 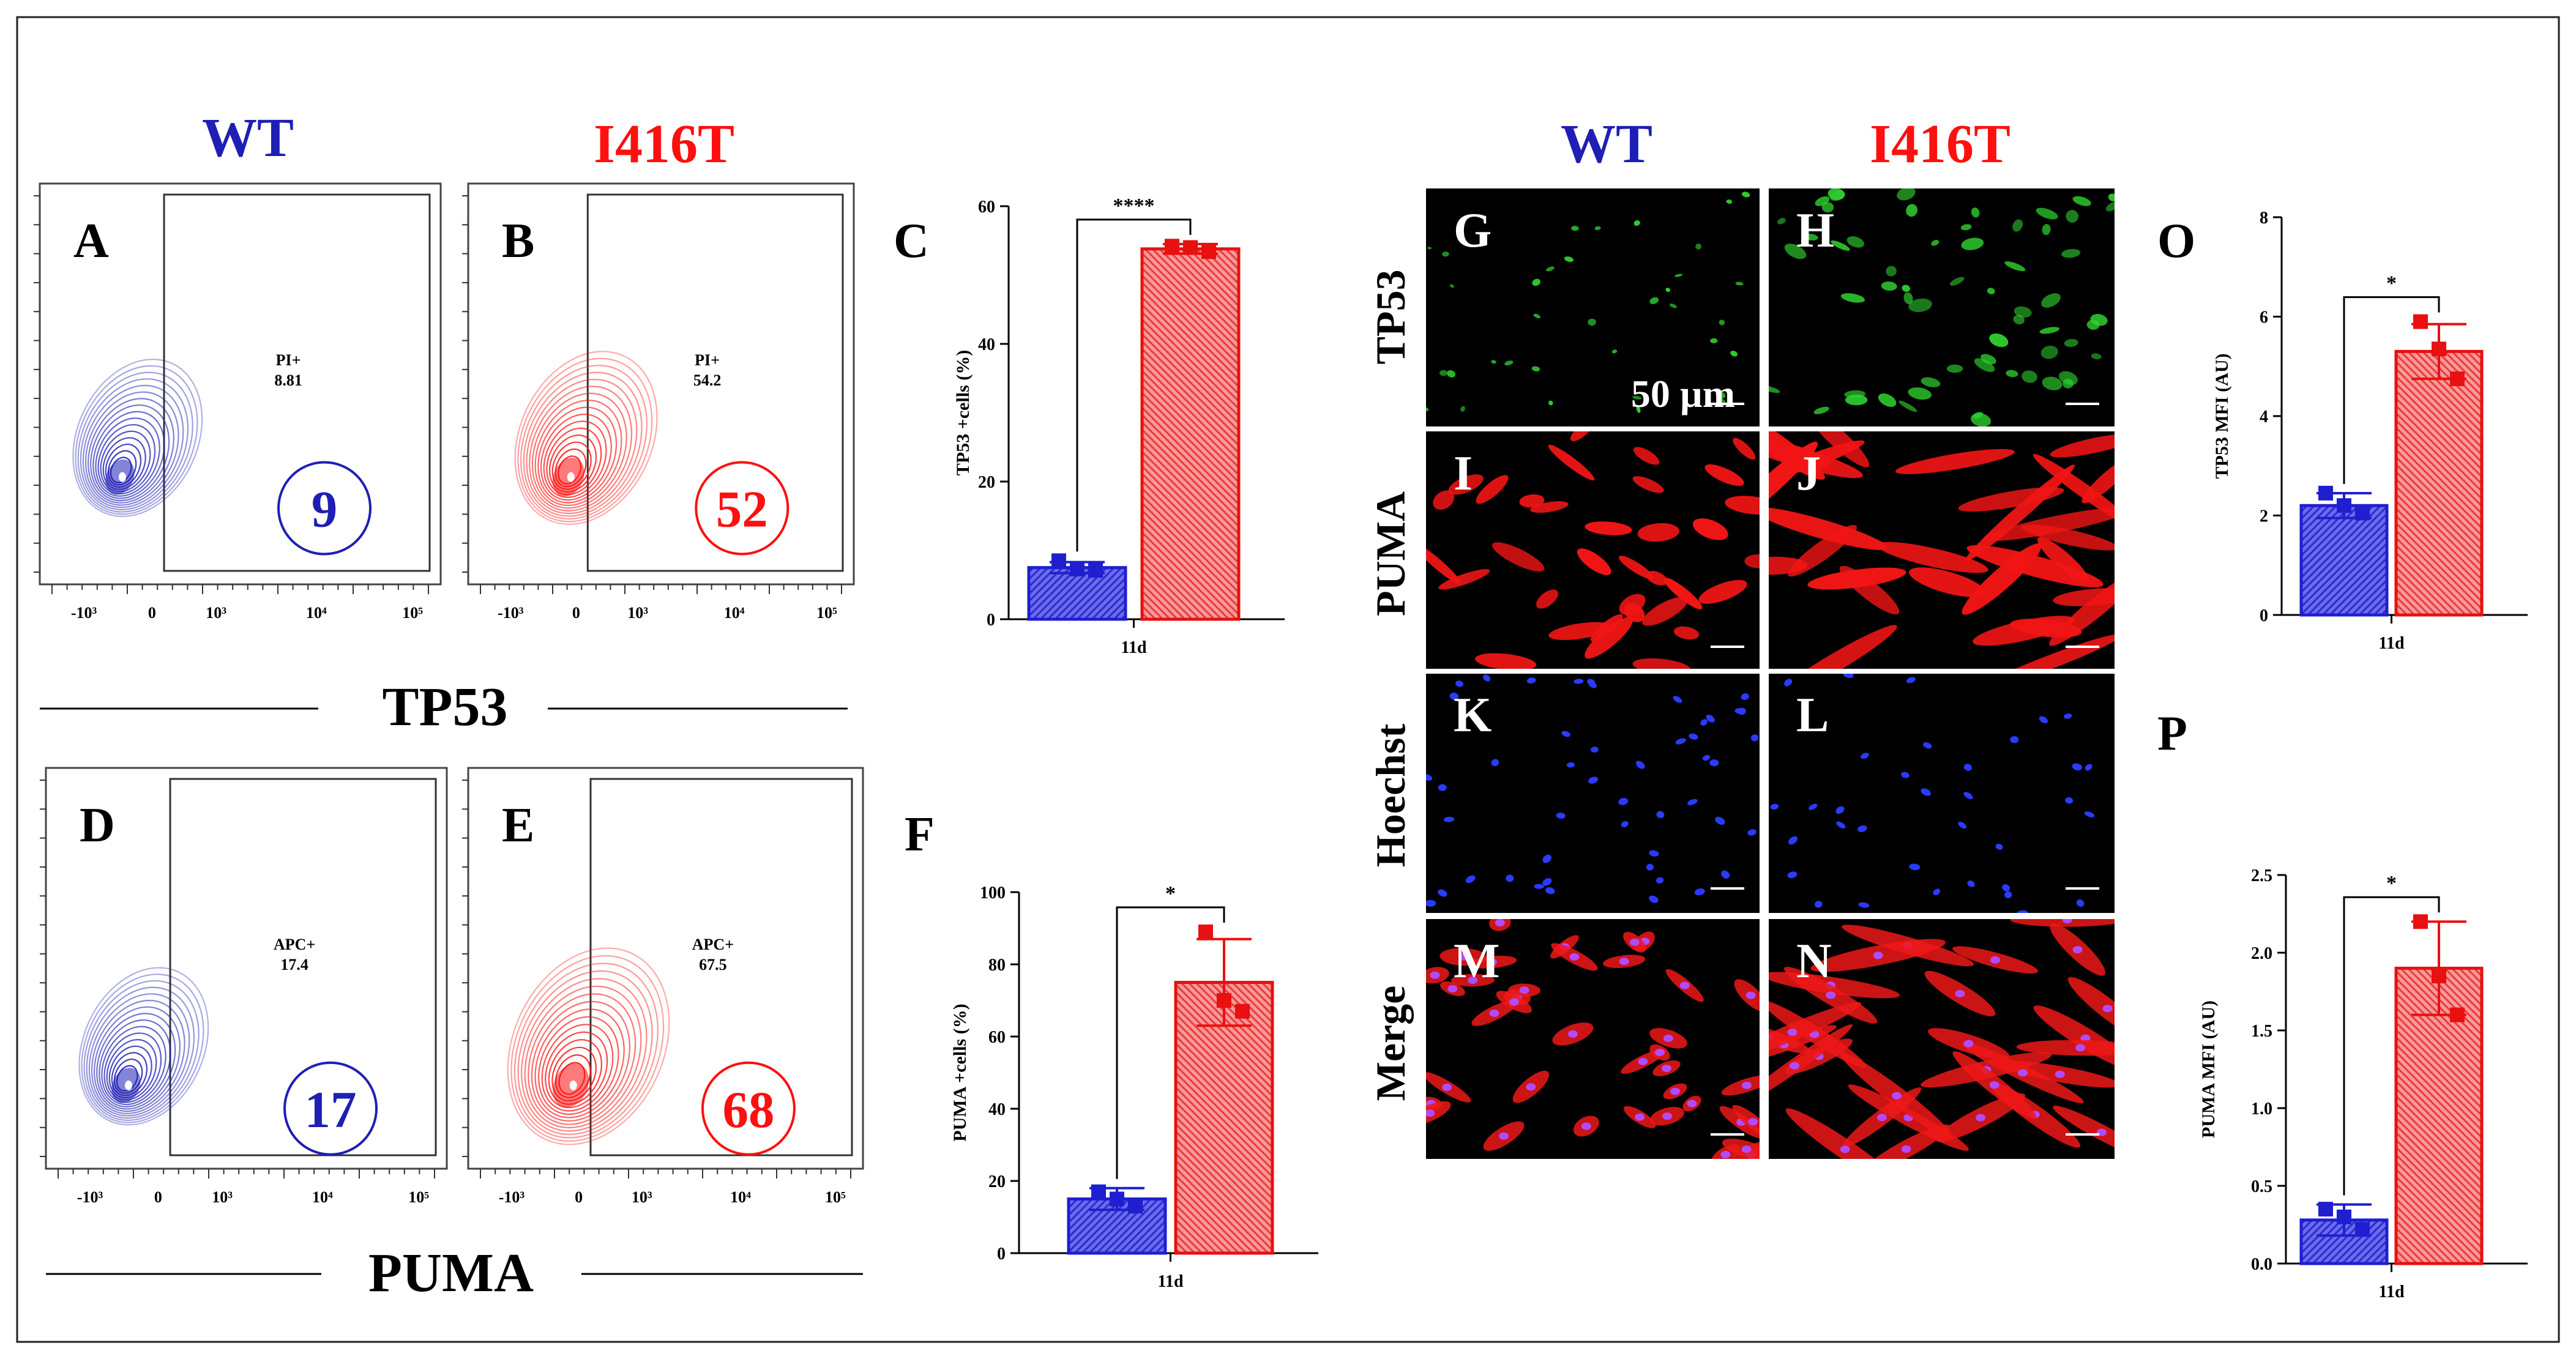 I want to click on y-tick-label: 2.5, so click(x=2261, y=875).